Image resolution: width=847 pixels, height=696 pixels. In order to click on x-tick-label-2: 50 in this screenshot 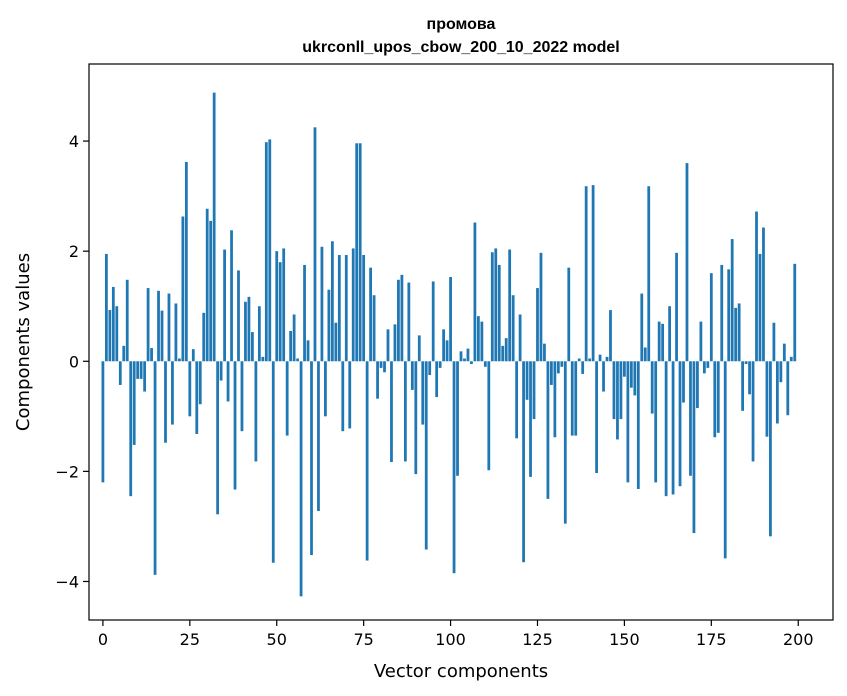, I will do `click(277, 639)`.